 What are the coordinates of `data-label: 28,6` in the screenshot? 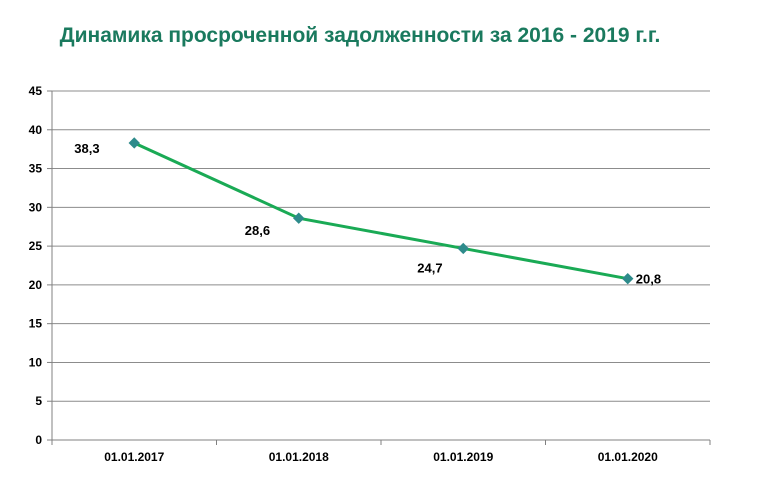 It's located at (257, 230).